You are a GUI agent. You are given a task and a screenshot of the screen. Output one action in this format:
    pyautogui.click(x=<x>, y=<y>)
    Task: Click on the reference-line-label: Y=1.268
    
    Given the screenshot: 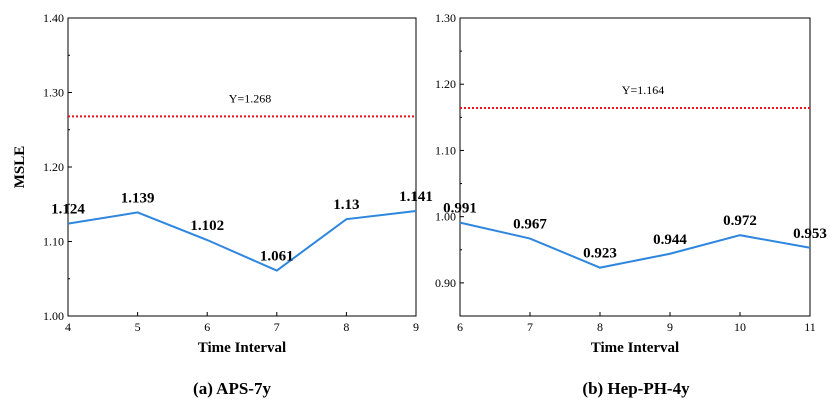 What is the action you would take?
    pyautogui.click(x=250, y=98)
    